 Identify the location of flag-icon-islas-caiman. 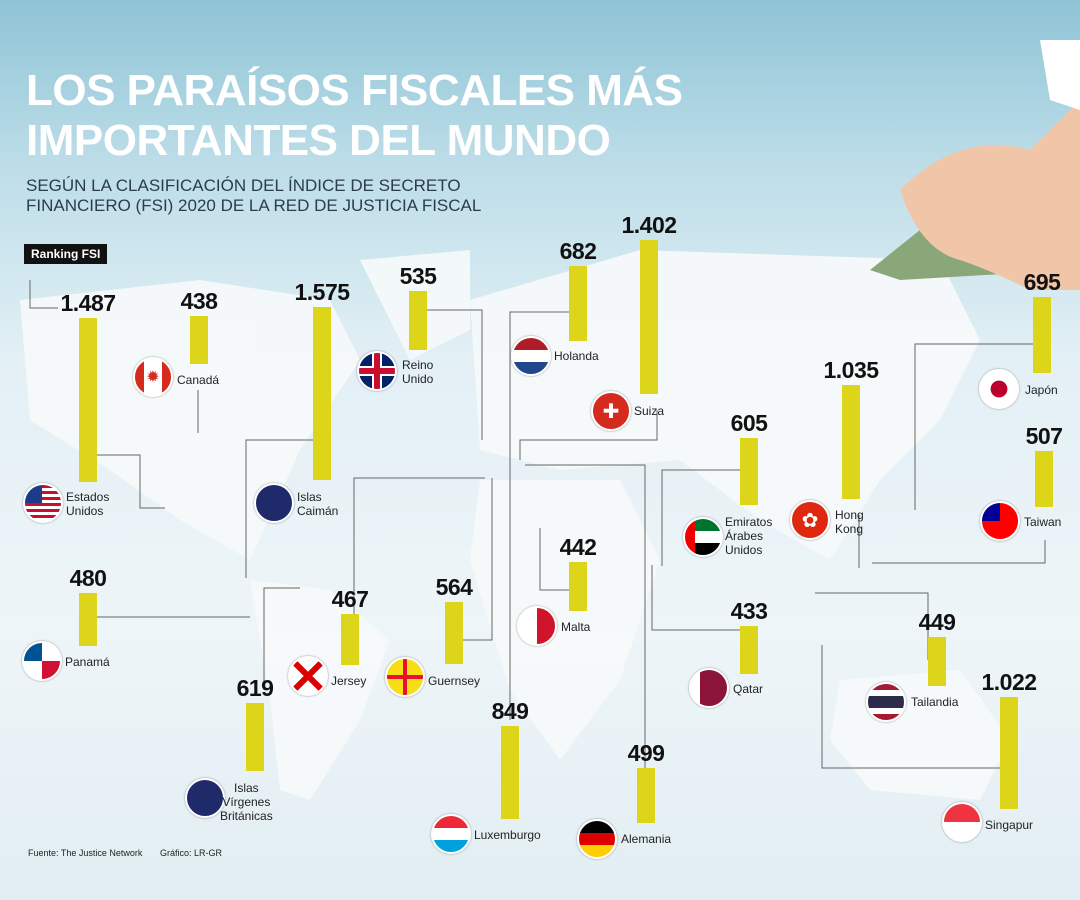
(274, 503).